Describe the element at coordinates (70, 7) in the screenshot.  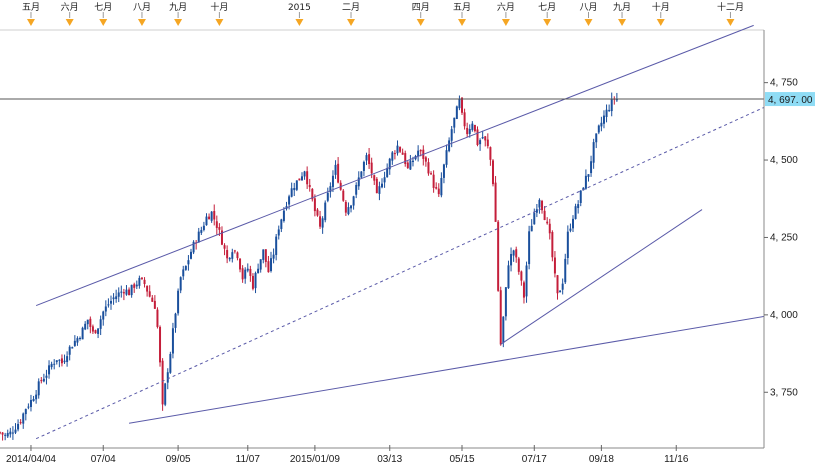
I see `month-label: 六月` at that location.